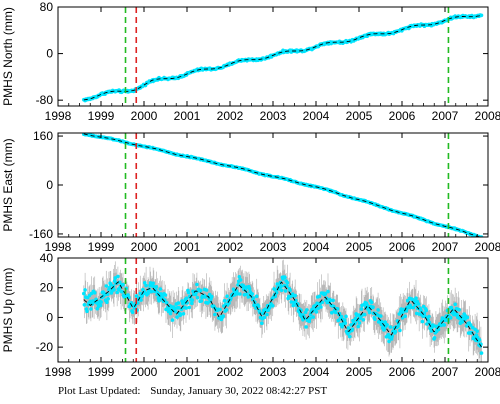 The image size is (500, 404). I want to click on model-line, so click(282, 314).